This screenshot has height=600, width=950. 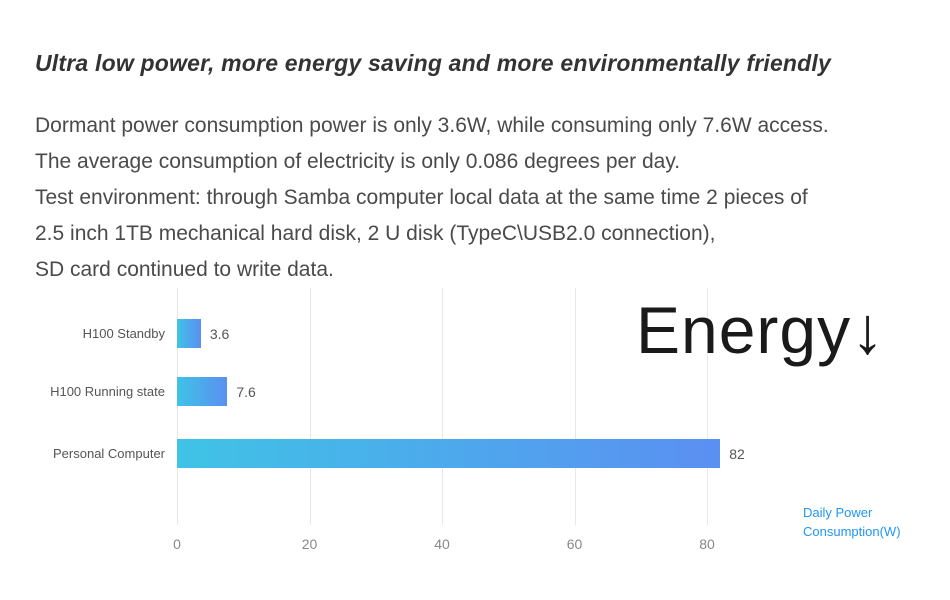 What do you see at coordinates (574, 544) in the screenshot?
I see `x-tick-label: 60` at bounding box center [574, 544].